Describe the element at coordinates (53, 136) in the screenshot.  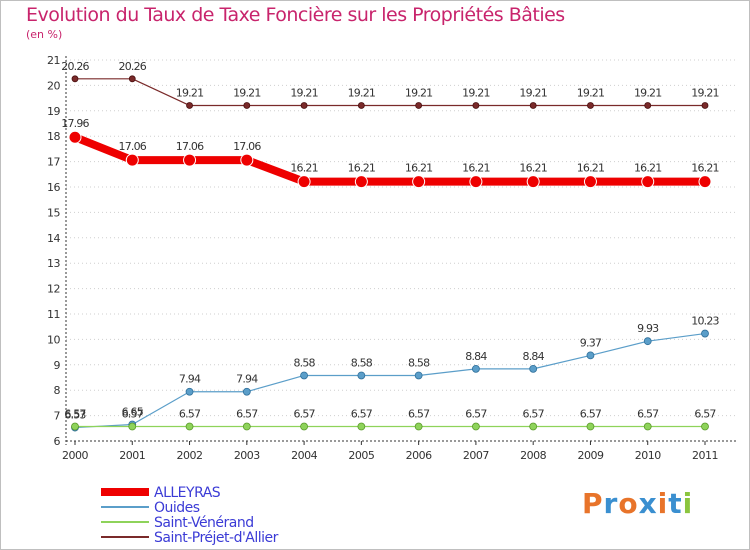
I see `y-tick-label: 18` at that location.